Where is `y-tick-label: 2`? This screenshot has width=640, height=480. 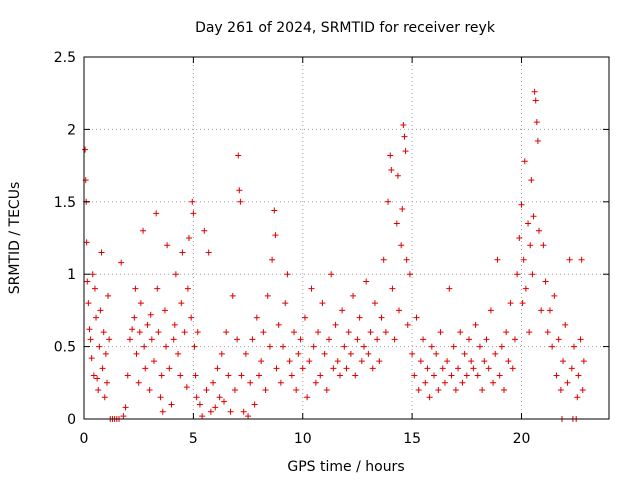
y-tick-label: 2 is located at coordinates (71, 130).